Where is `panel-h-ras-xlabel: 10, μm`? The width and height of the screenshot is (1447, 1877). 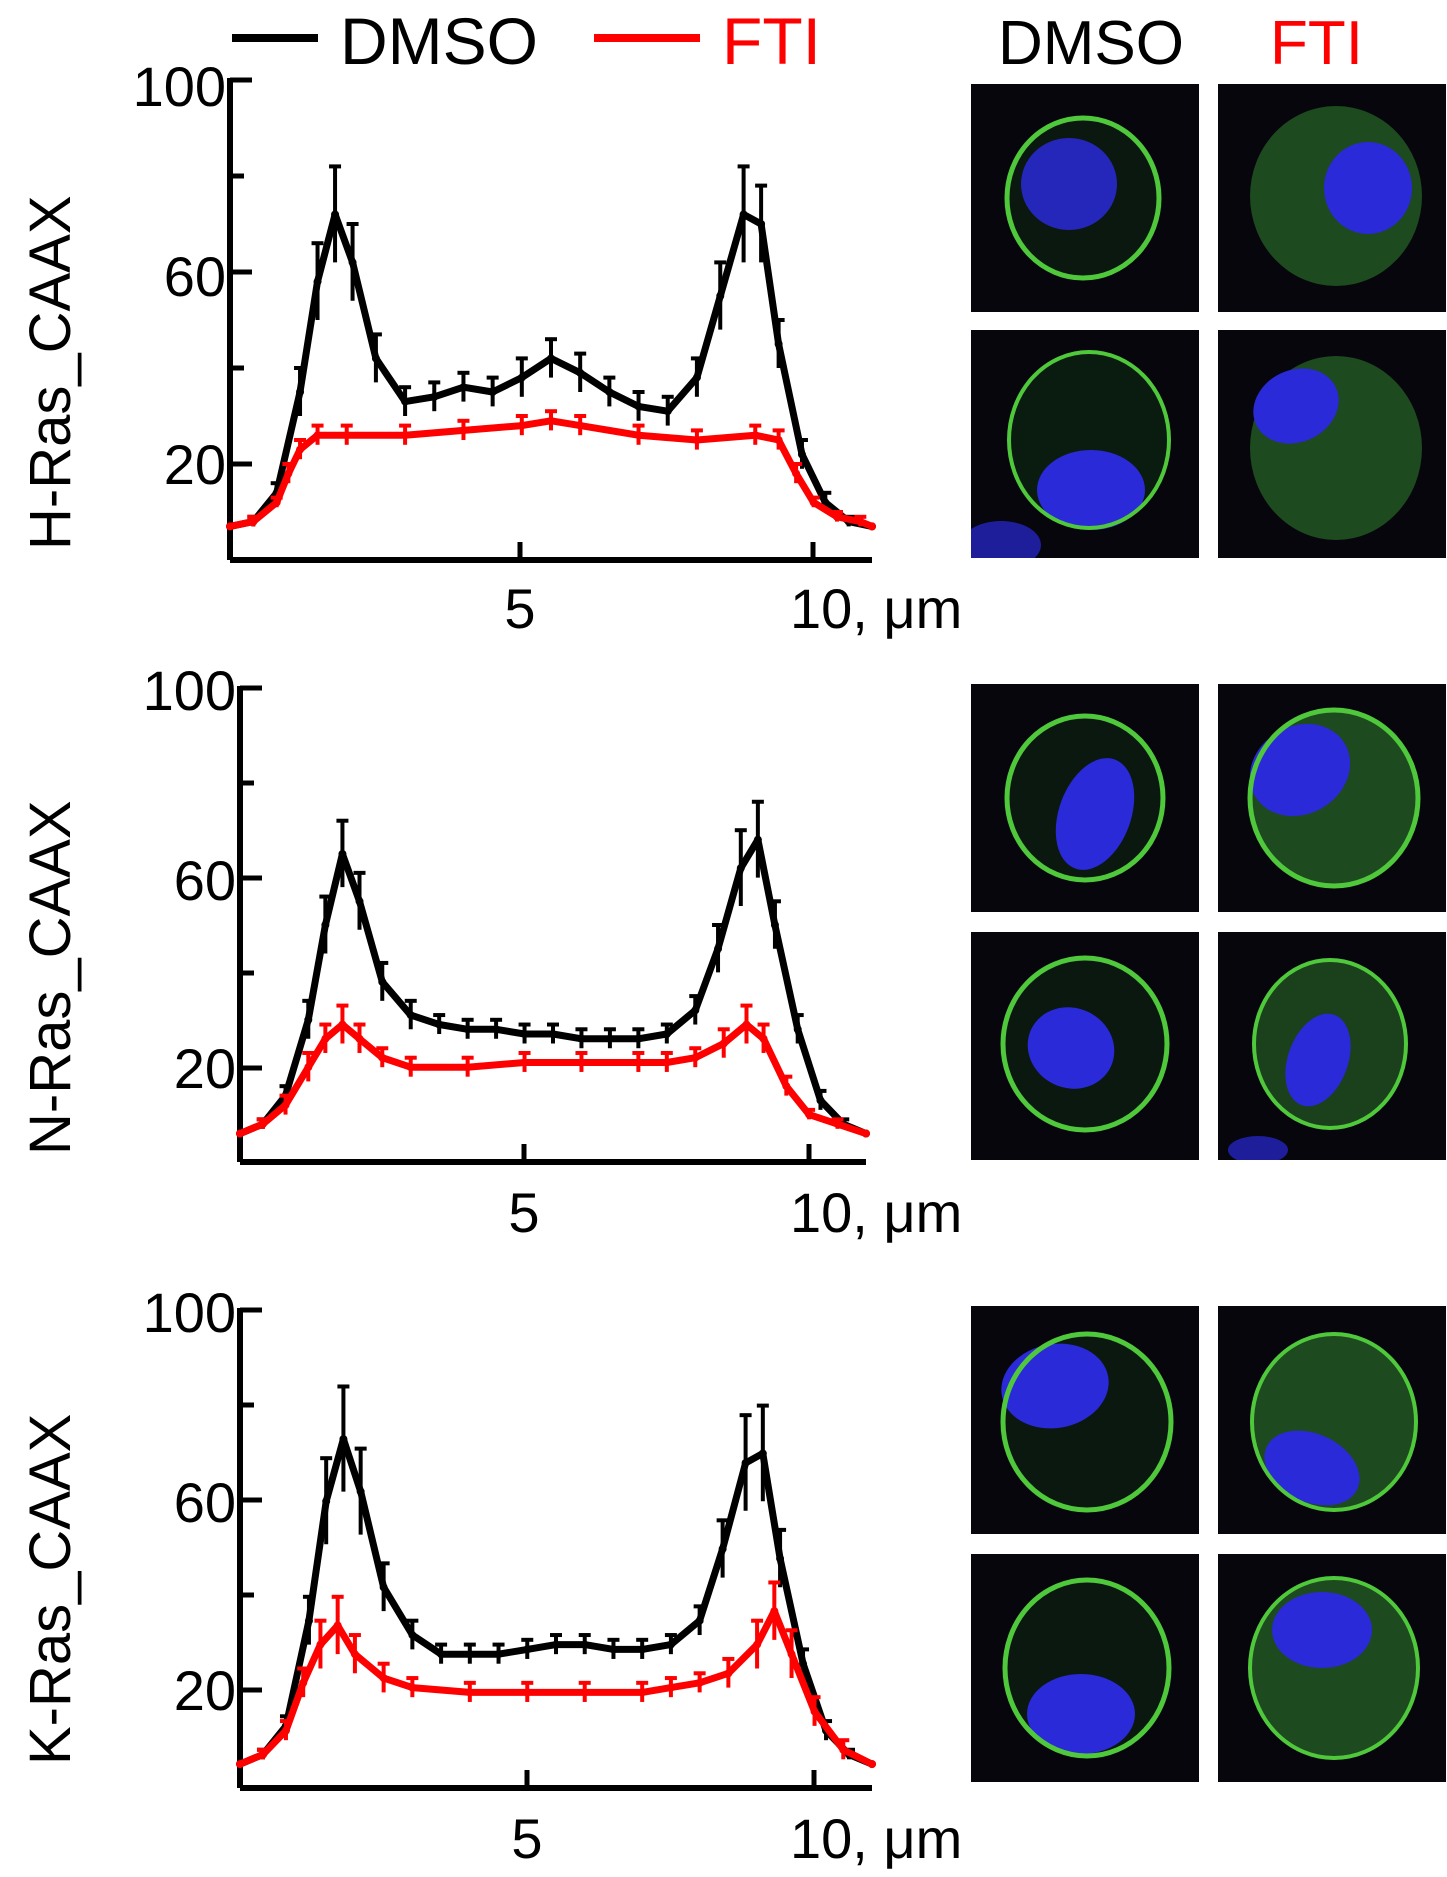
panel-h-ras-xlabel: 10, μm is located at coordinates (876, 608).